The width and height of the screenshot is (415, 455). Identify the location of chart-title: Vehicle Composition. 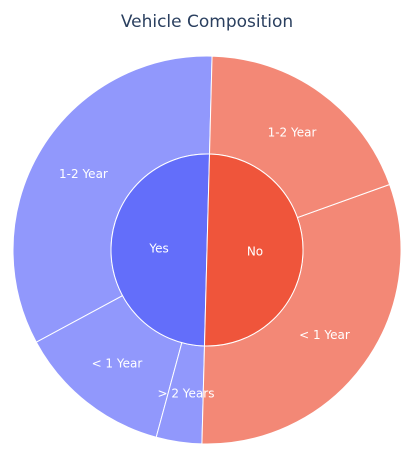
(207, 22).